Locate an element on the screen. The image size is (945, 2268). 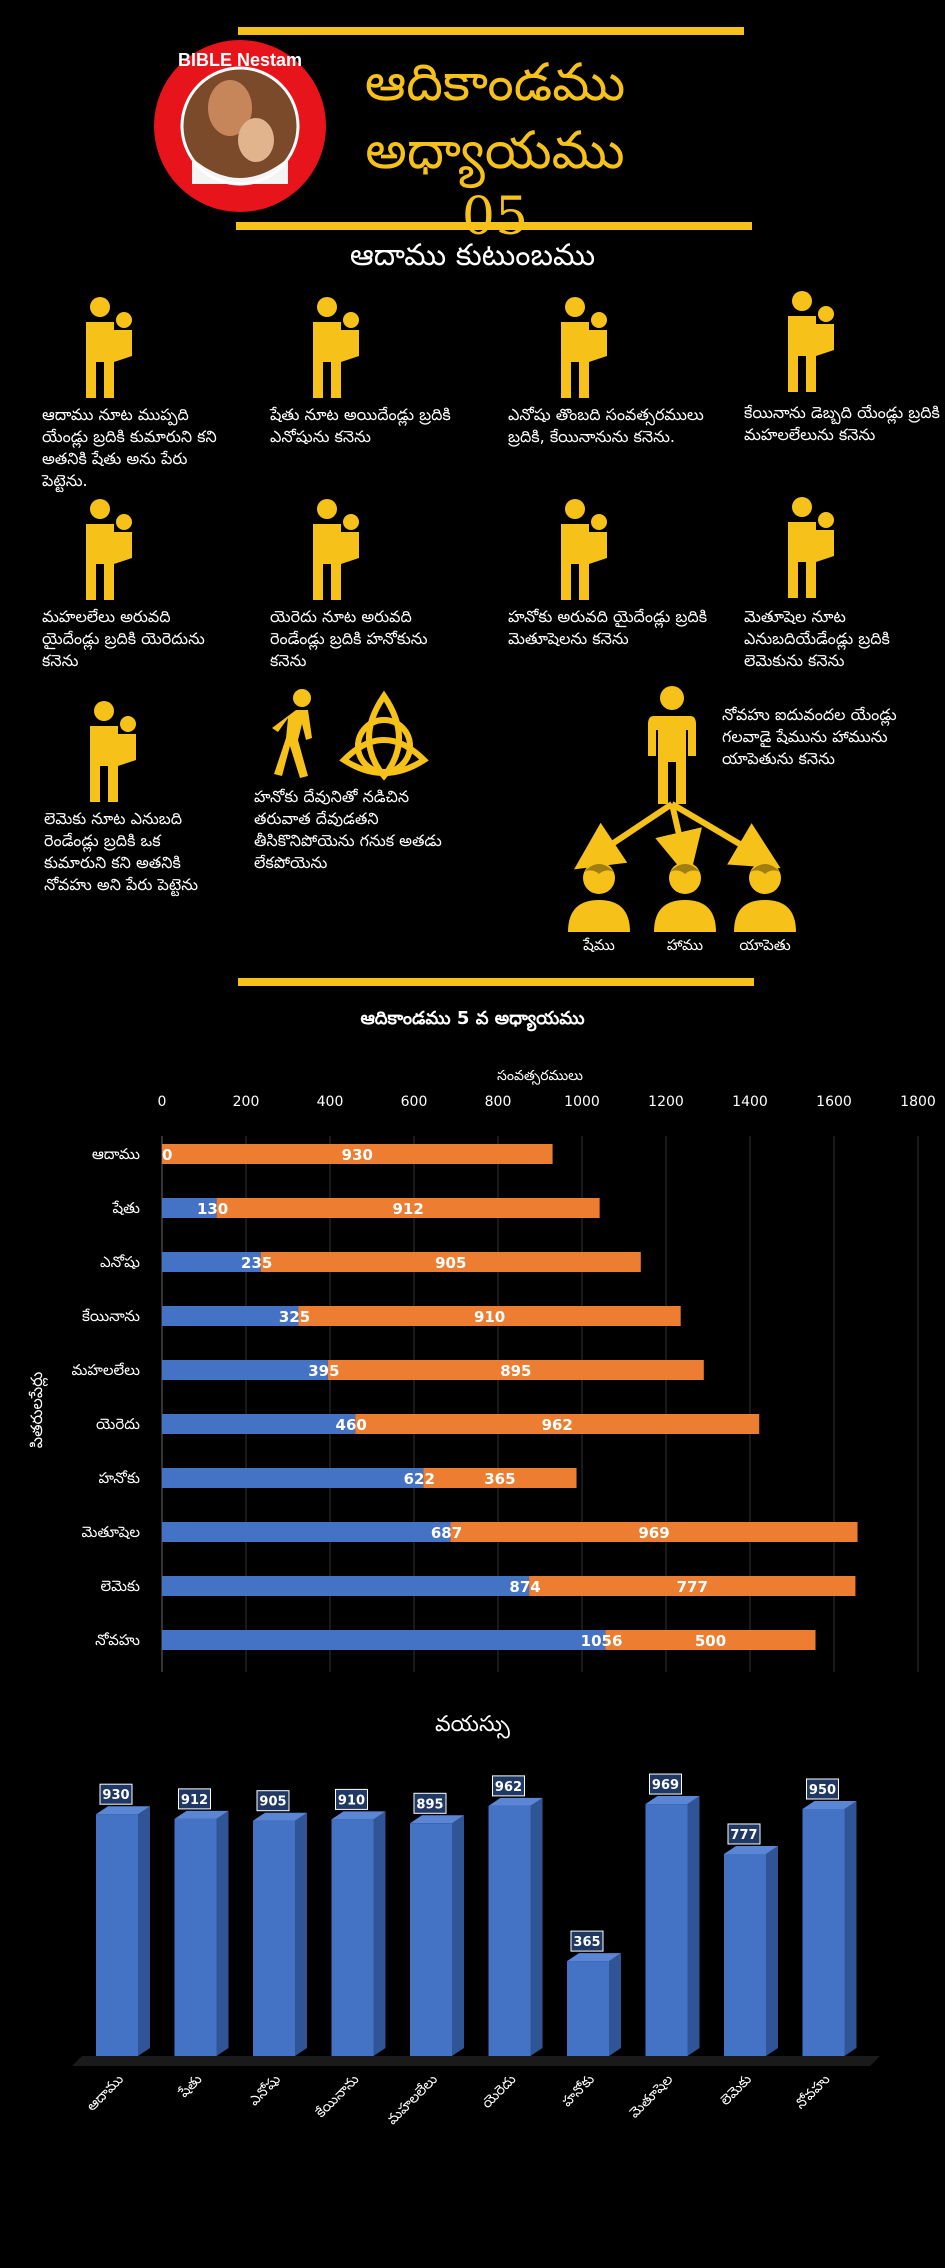
data-label: 1056 is located at coordinates (602, 1641).